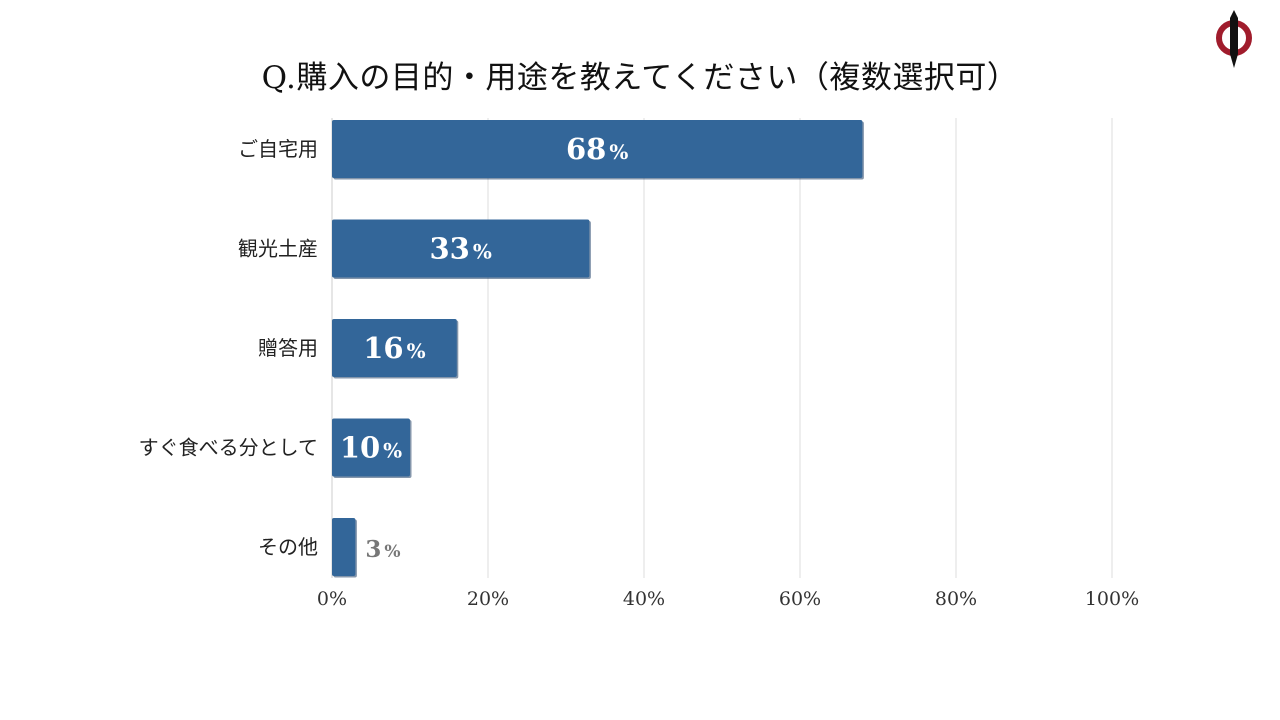  What do you see at coordinates (956, 599) in the screenshot?
I see `x-tick-label: 80%` at bounding box center [956, 599].